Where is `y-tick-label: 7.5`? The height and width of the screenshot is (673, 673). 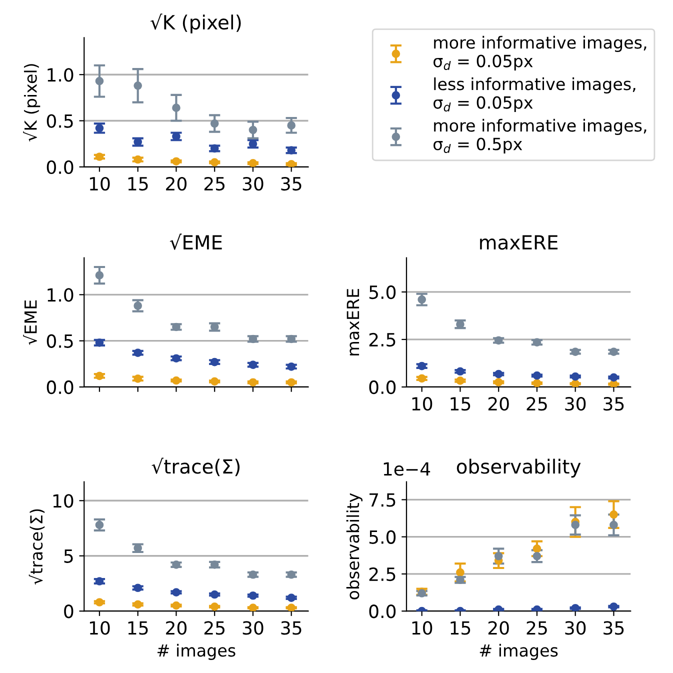 y-tick-label: 7.5 is located at coordinates (383, 500).